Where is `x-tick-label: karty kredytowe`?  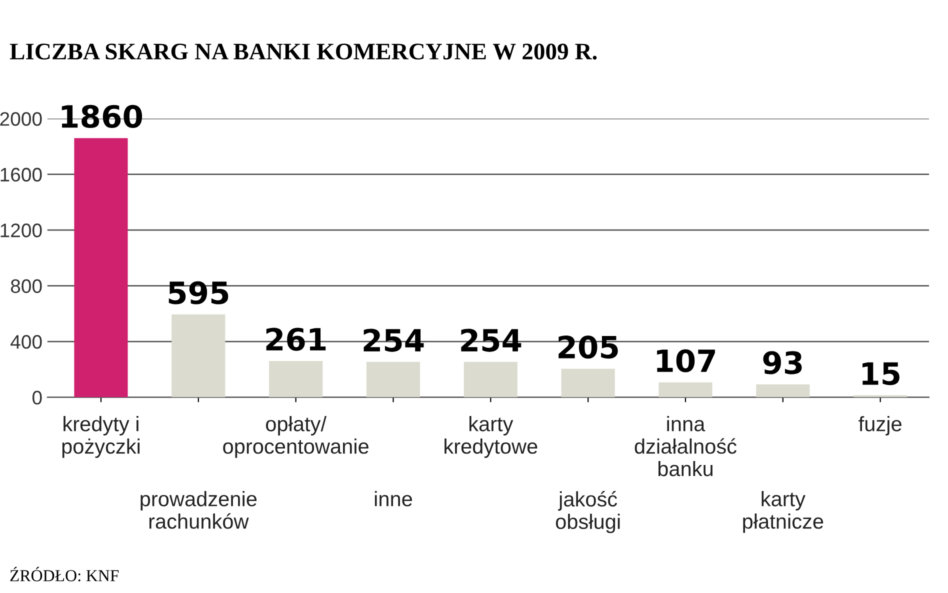
x-tick-label: karty kredytowe is located at coordinates (491, 437).